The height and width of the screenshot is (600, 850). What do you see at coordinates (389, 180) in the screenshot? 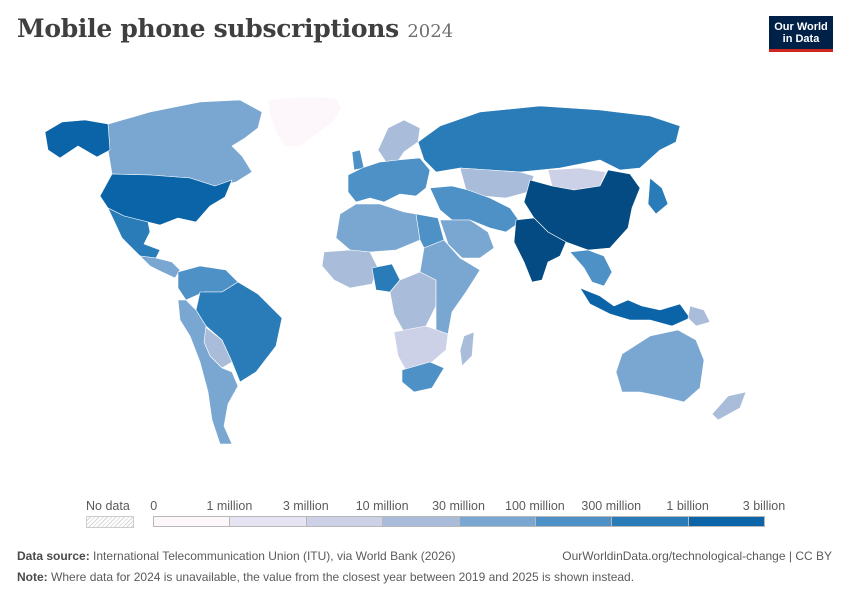
I see `region-europe` at bounding box center [389, 180].